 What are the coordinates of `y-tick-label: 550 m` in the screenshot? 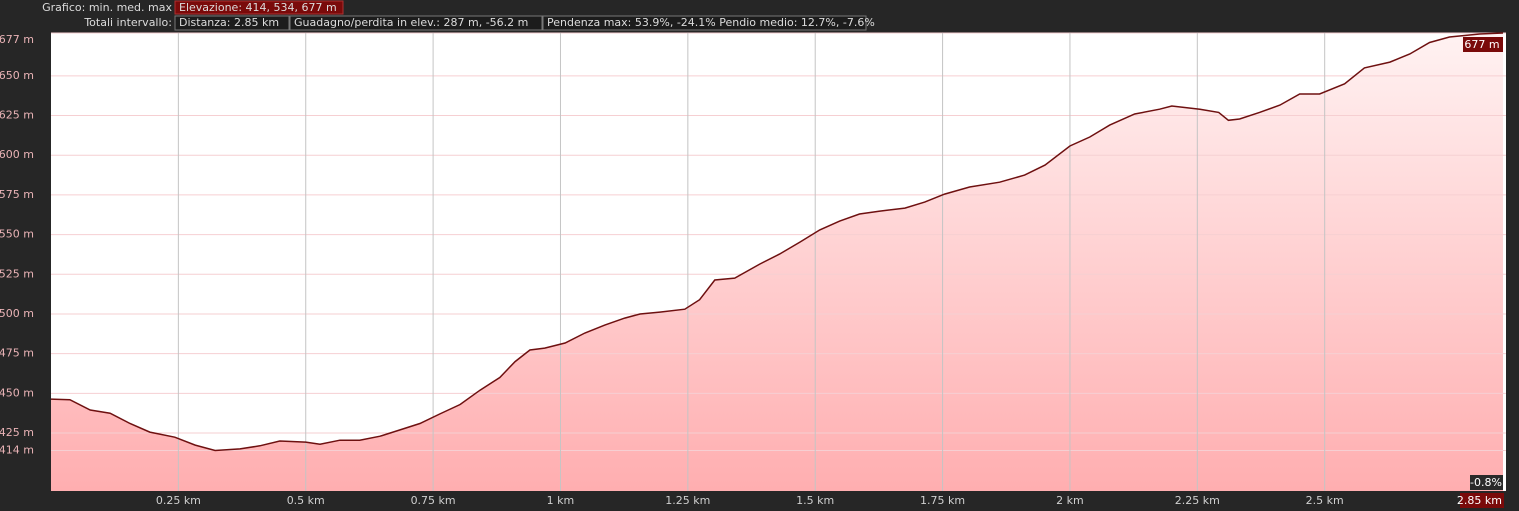 It's located at (17, 234).